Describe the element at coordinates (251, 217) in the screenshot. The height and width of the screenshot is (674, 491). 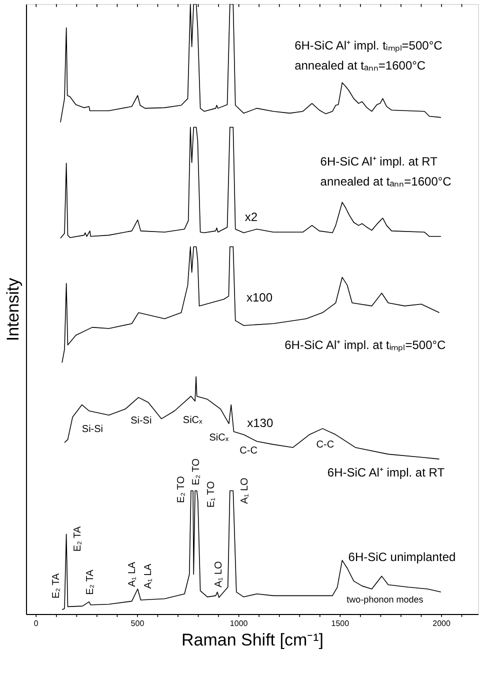
I see `annotation: x2` at that location.